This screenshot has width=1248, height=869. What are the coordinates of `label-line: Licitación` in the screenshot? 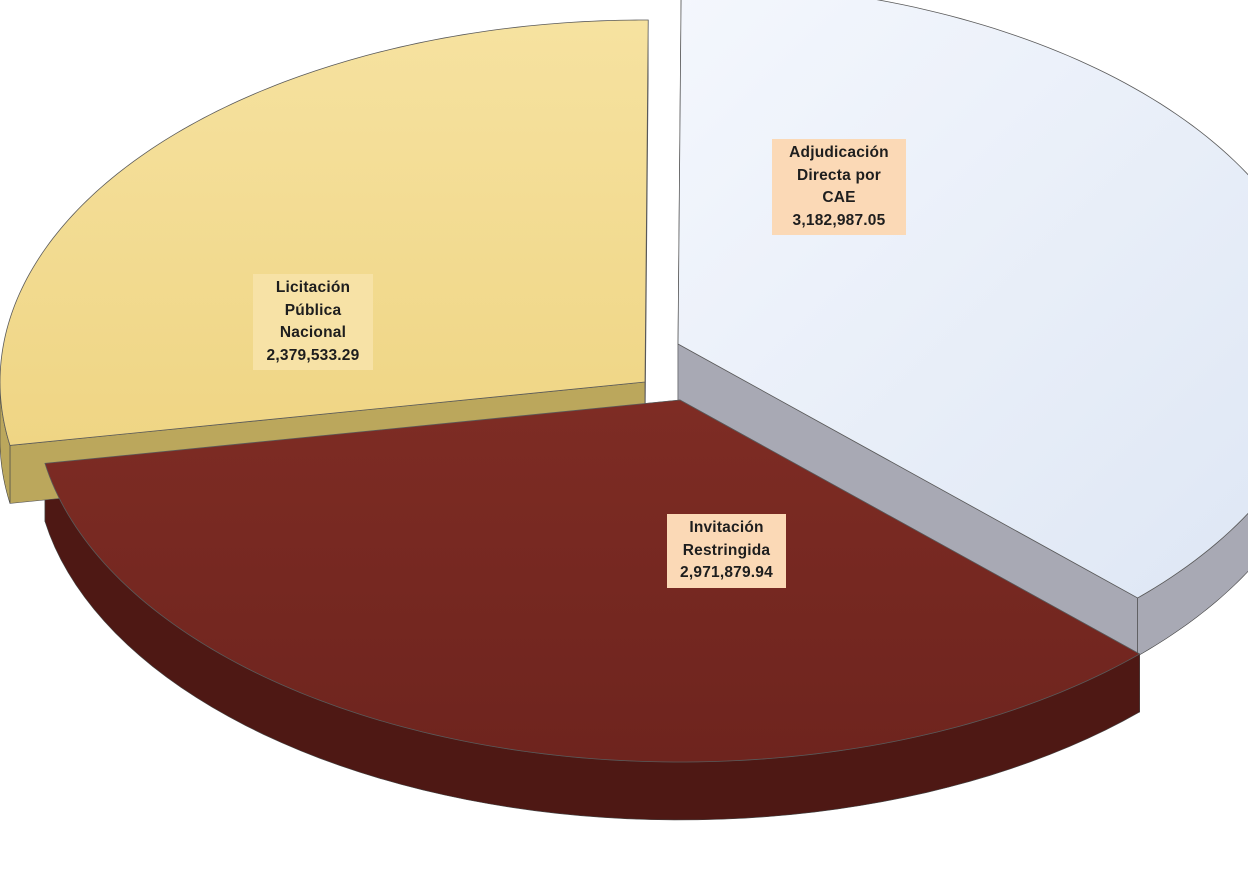 It's located at (313, 288).